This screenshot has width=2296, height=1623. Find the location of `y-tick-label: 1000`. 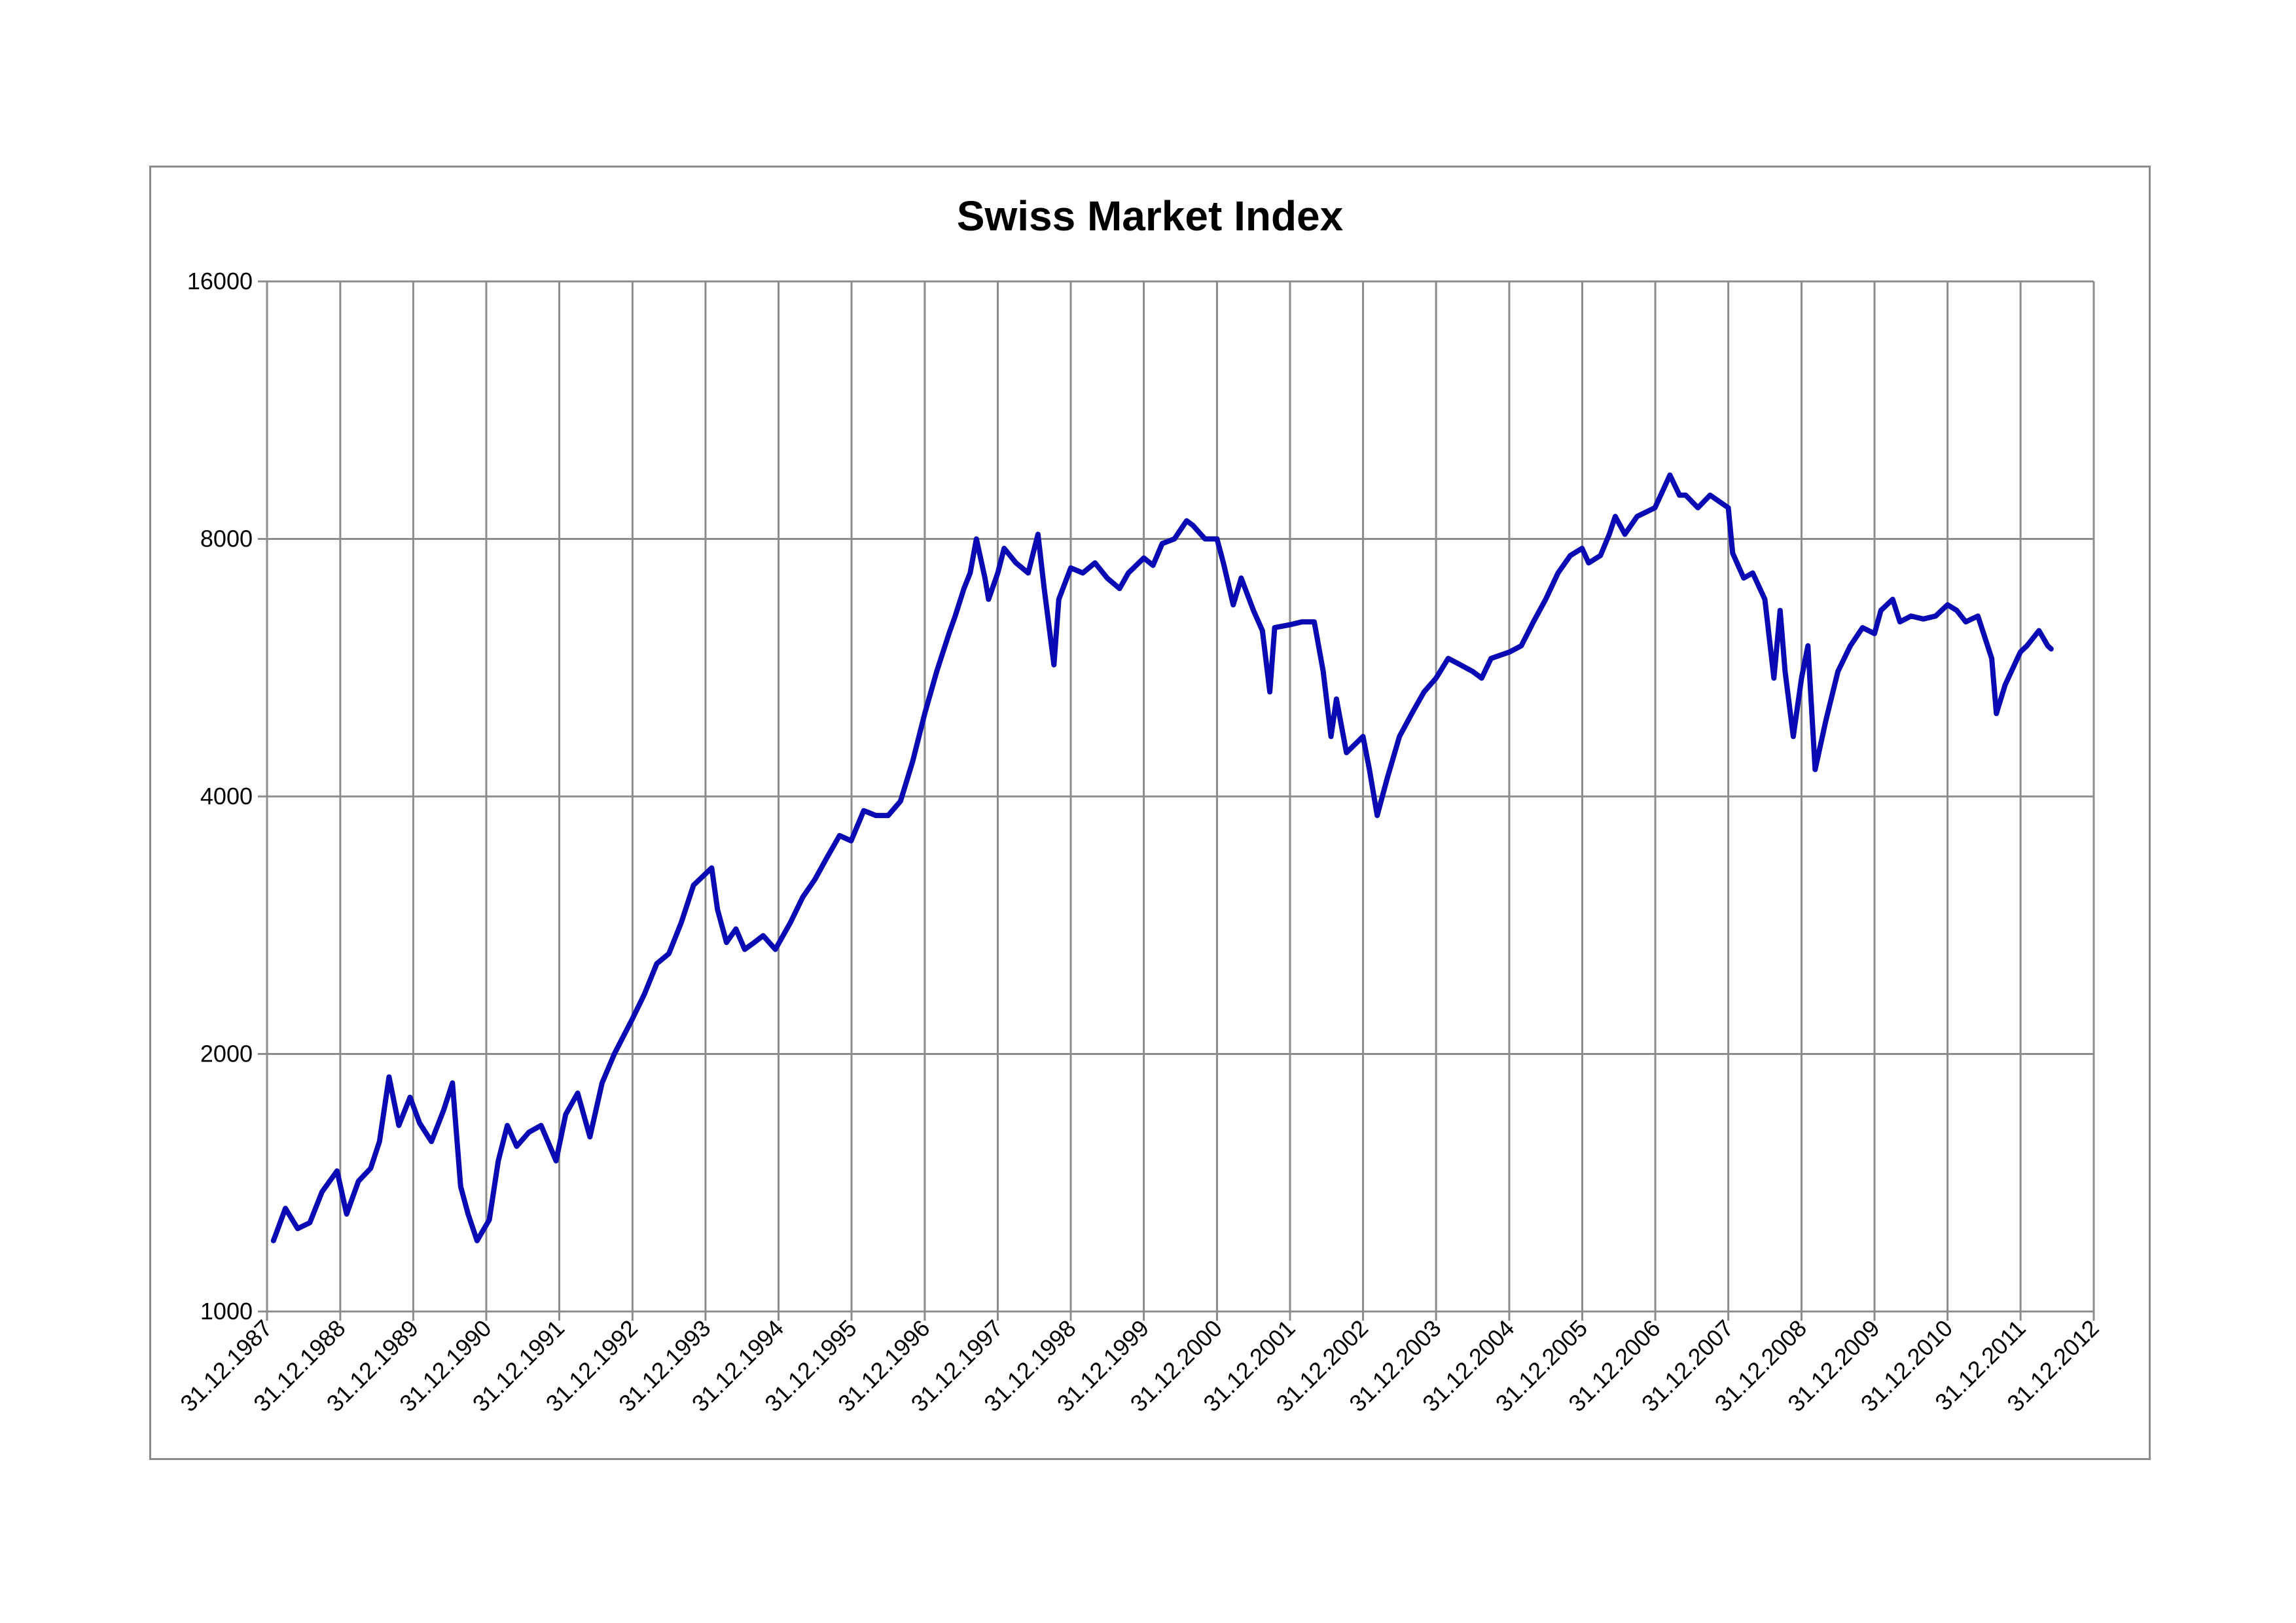

y-tick-label: 1000 is located at coordinates (226, 1311).